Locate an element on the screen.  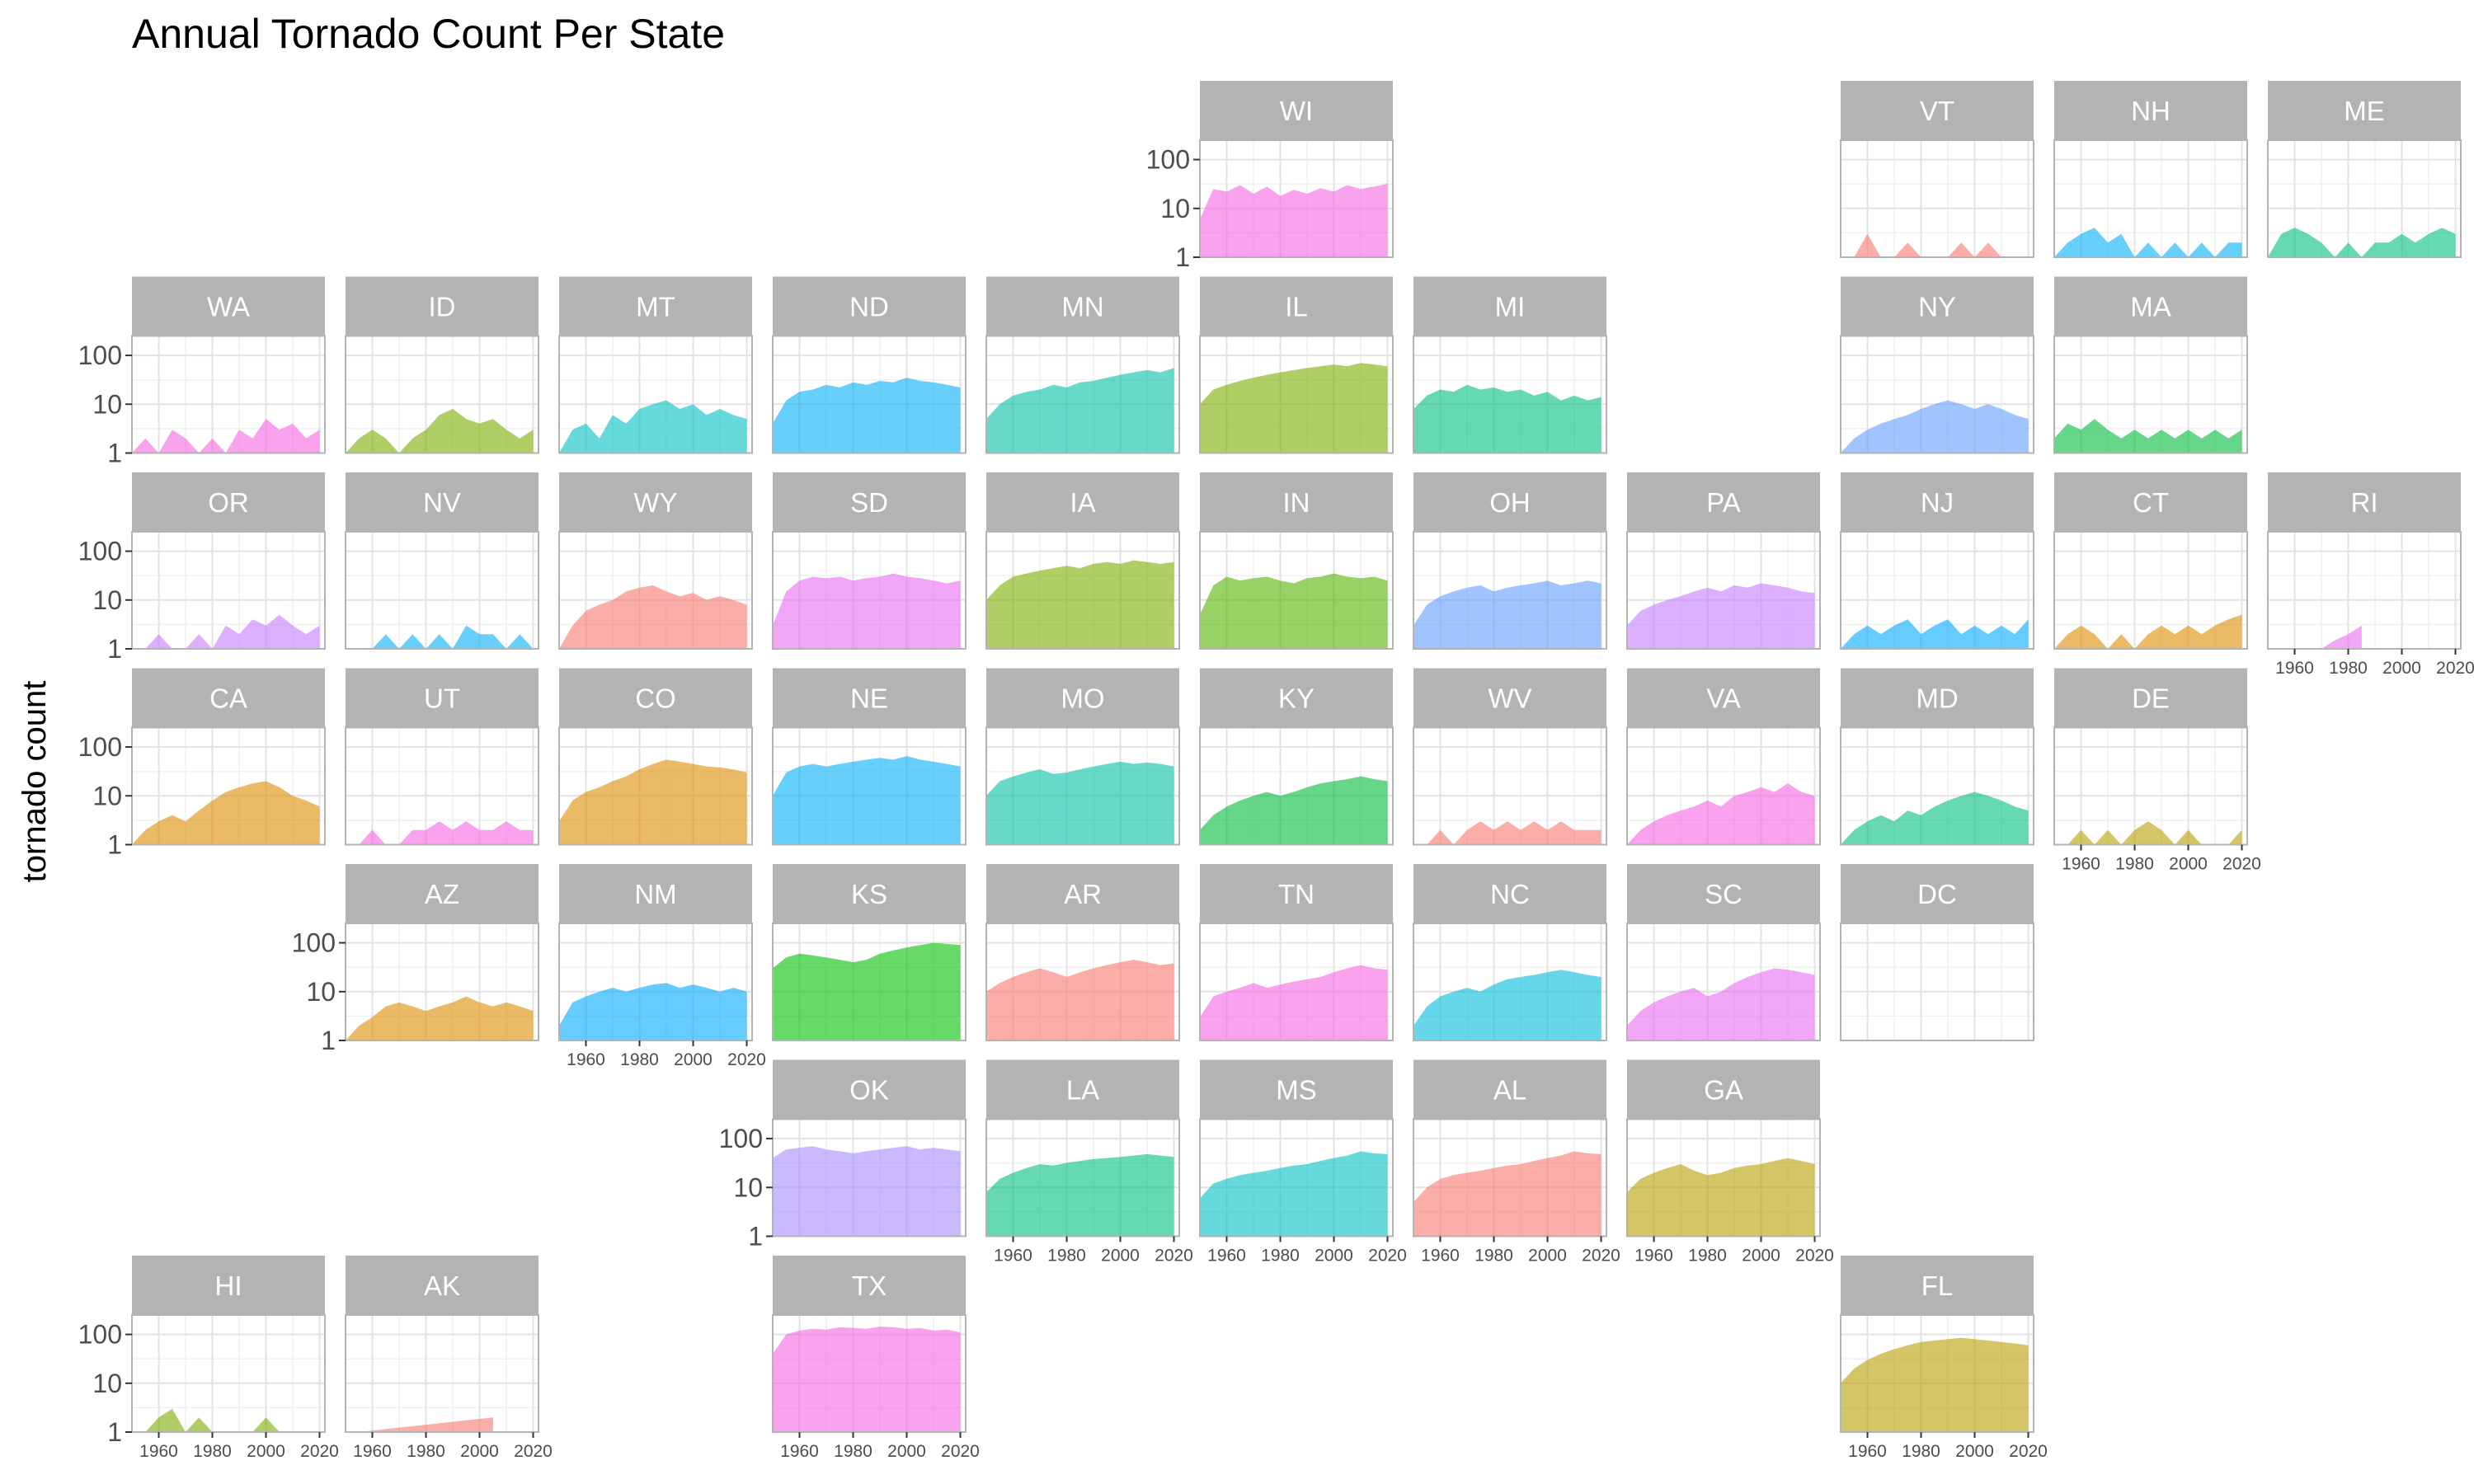
facet-strip-label: MN is located at coordinates (1082, 307).